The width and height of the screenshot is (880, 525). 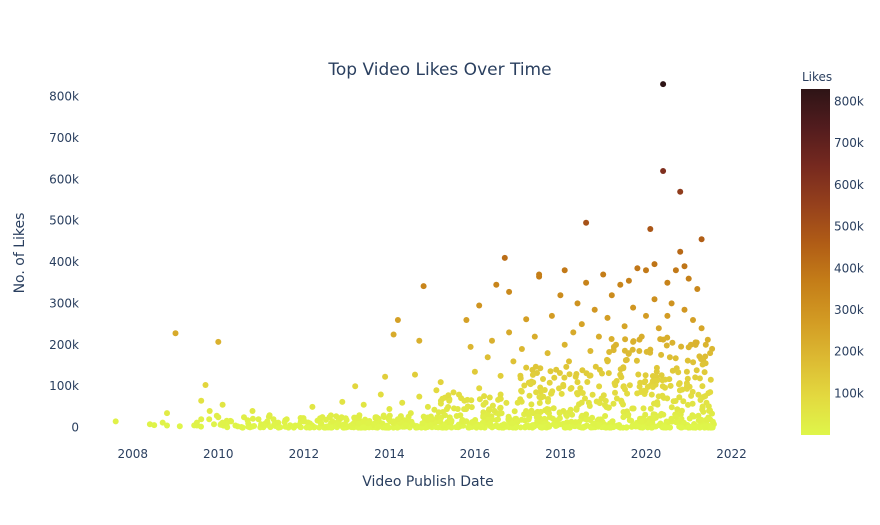 I want to click on y-tick-label: 700k, so click(x=64, y=138).